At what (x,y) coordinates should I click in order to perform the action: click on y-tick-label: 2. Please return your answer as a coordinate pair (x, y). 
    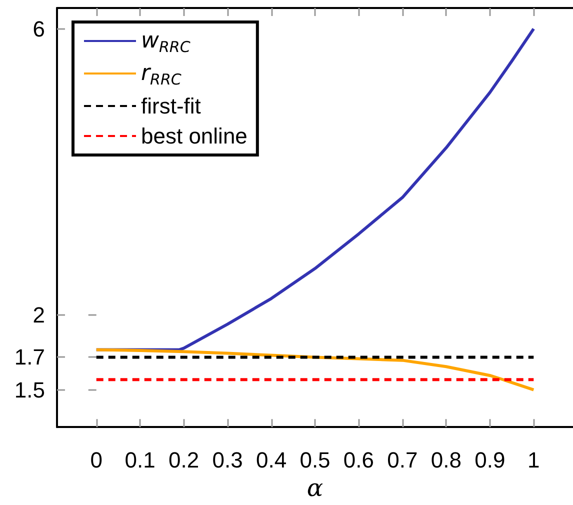
    Looking at the image, I should click on (38, 315).